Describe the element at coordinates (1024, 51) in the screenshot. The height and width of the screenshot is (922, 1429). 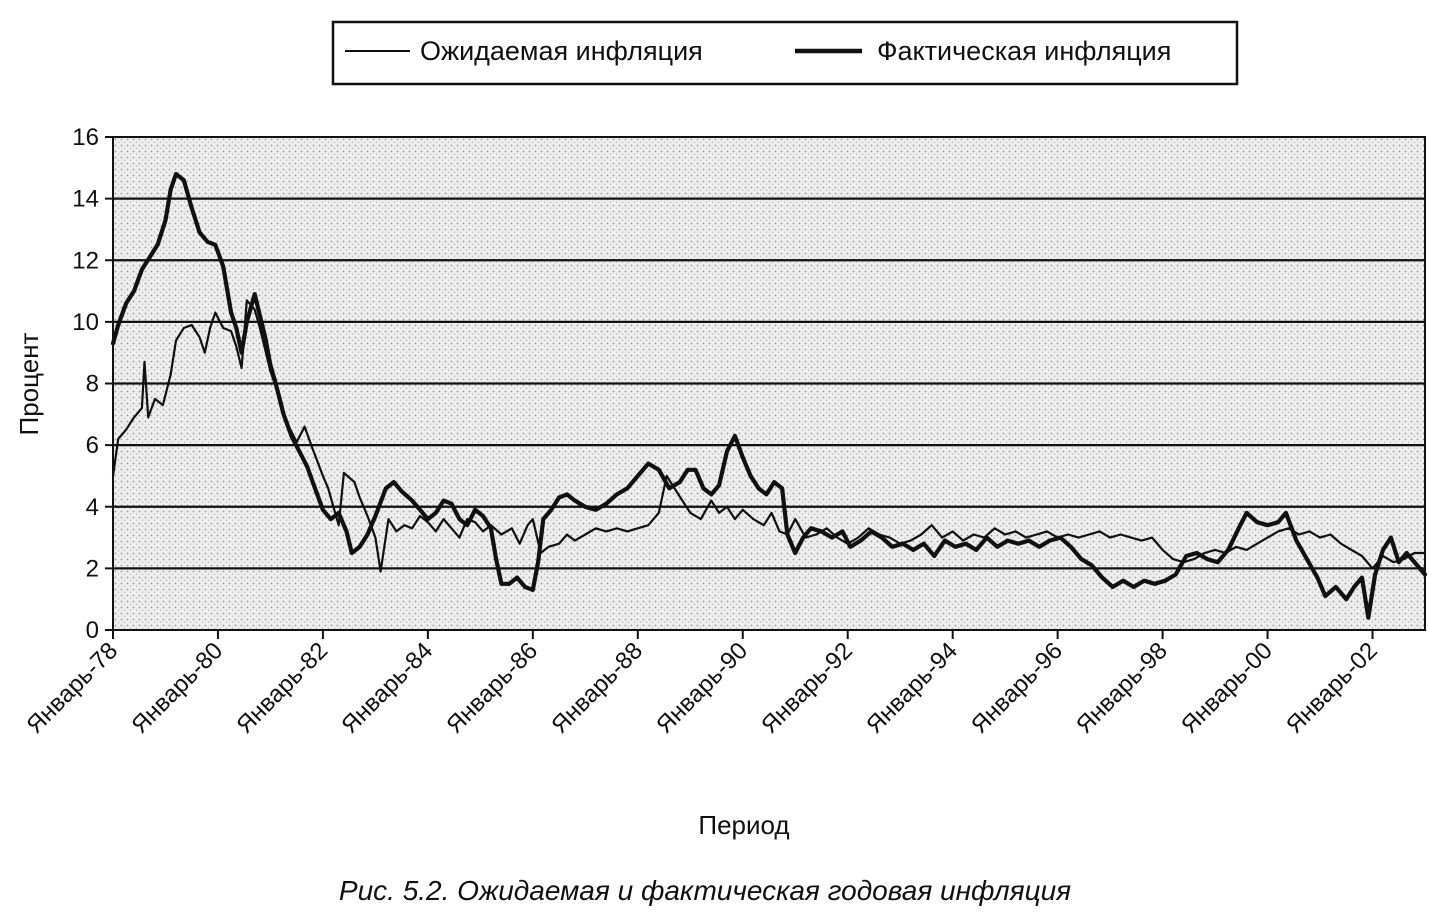
I see `legend-label-actual: Фактическая инфляция` at that location.